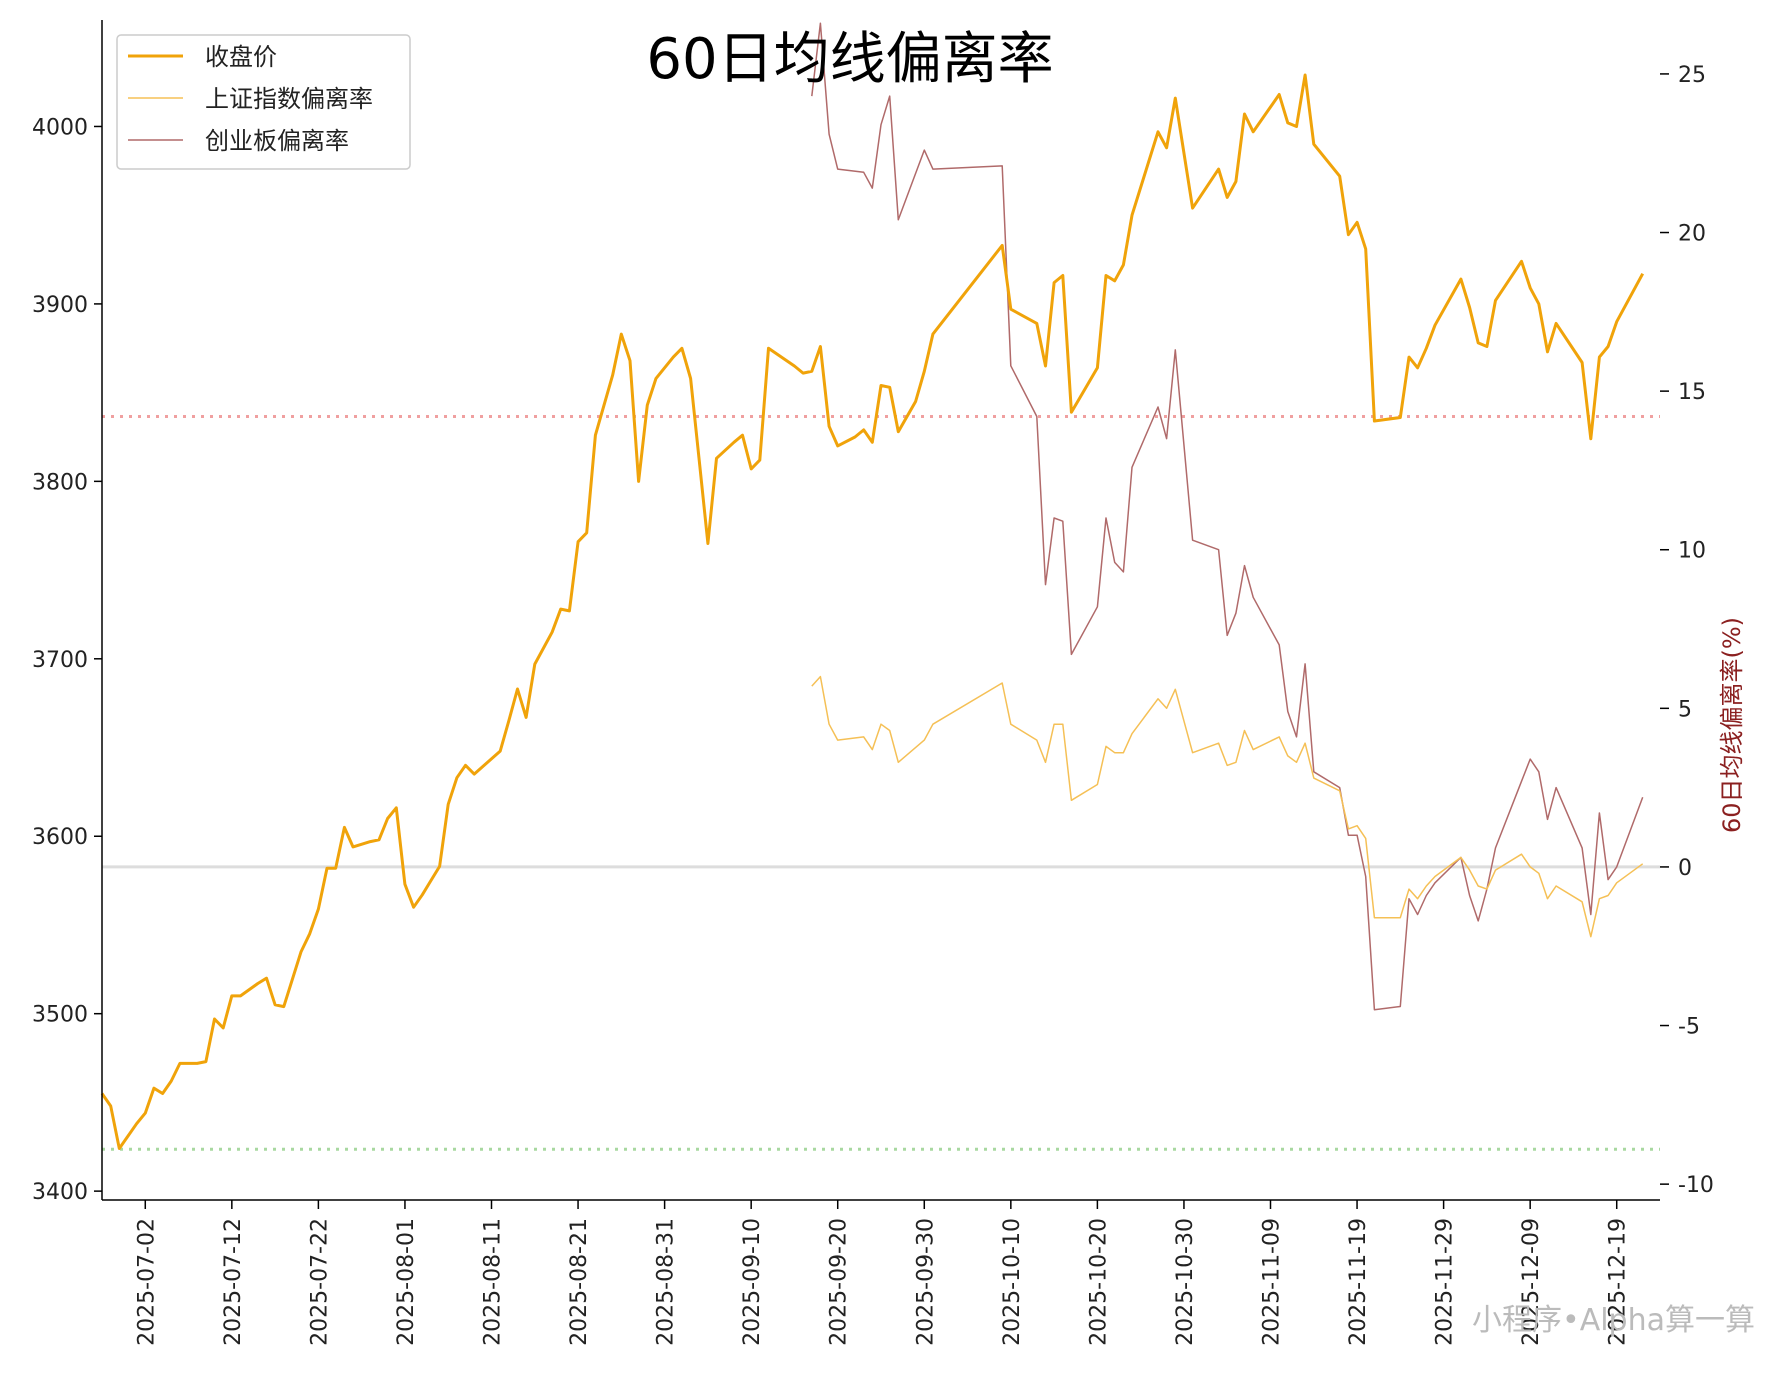 The width and height of the screenshot is (1770, 1376). What do you see at coordinates (1358, 1282) in the screenshot?
I see `x-tick-label: 2025-11-19` at bounding box center [1358, 1282].